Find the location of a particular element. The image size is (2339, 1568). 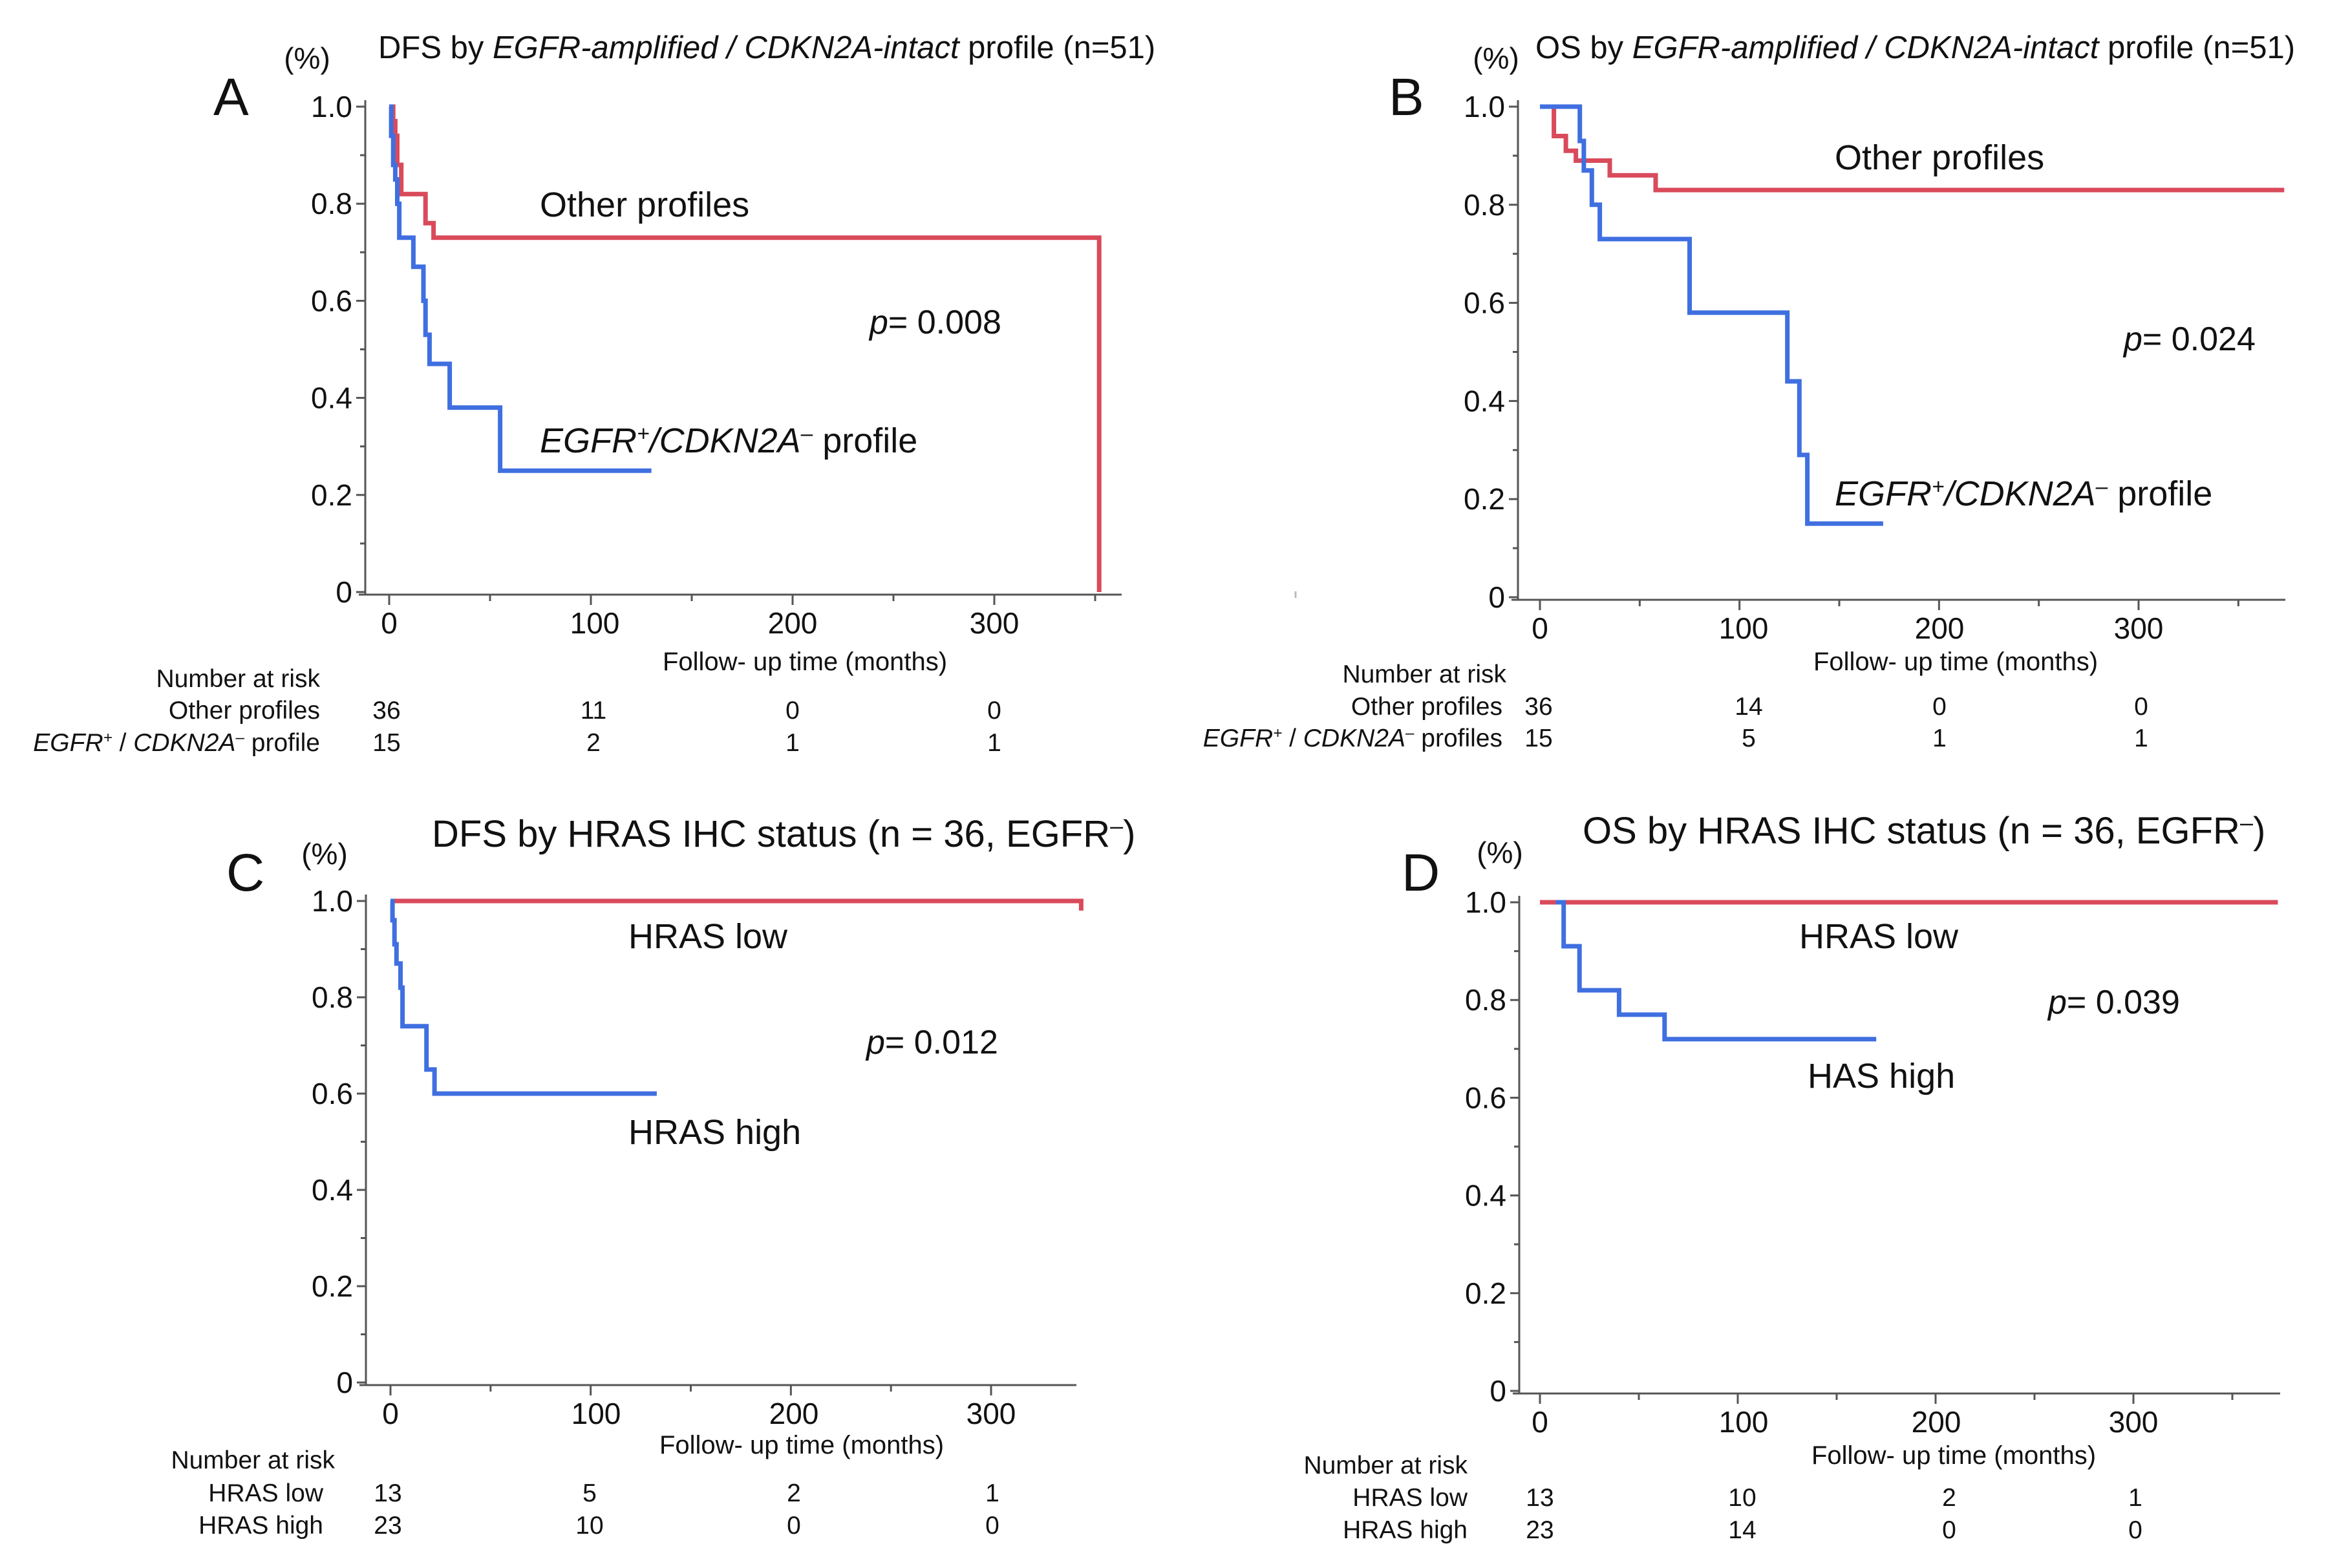

panel-letter: C is located at coordinates (245, 872).